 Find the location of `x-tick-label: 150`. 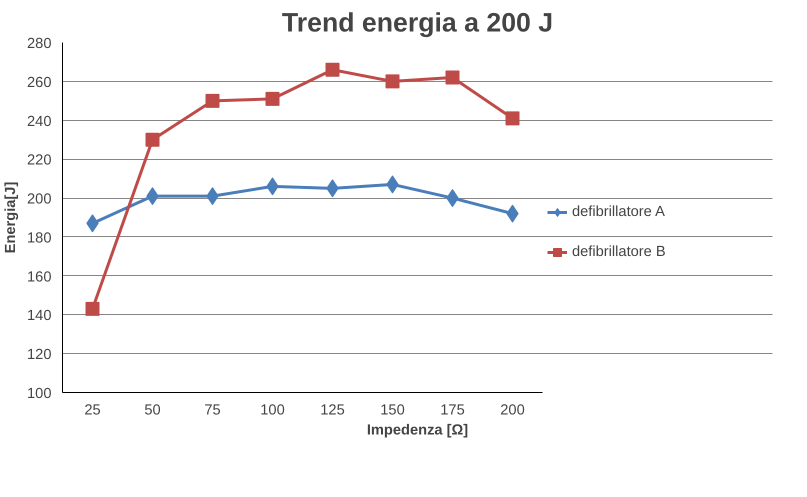

x-tick-label: 150 is located at coordinates (392, 410).